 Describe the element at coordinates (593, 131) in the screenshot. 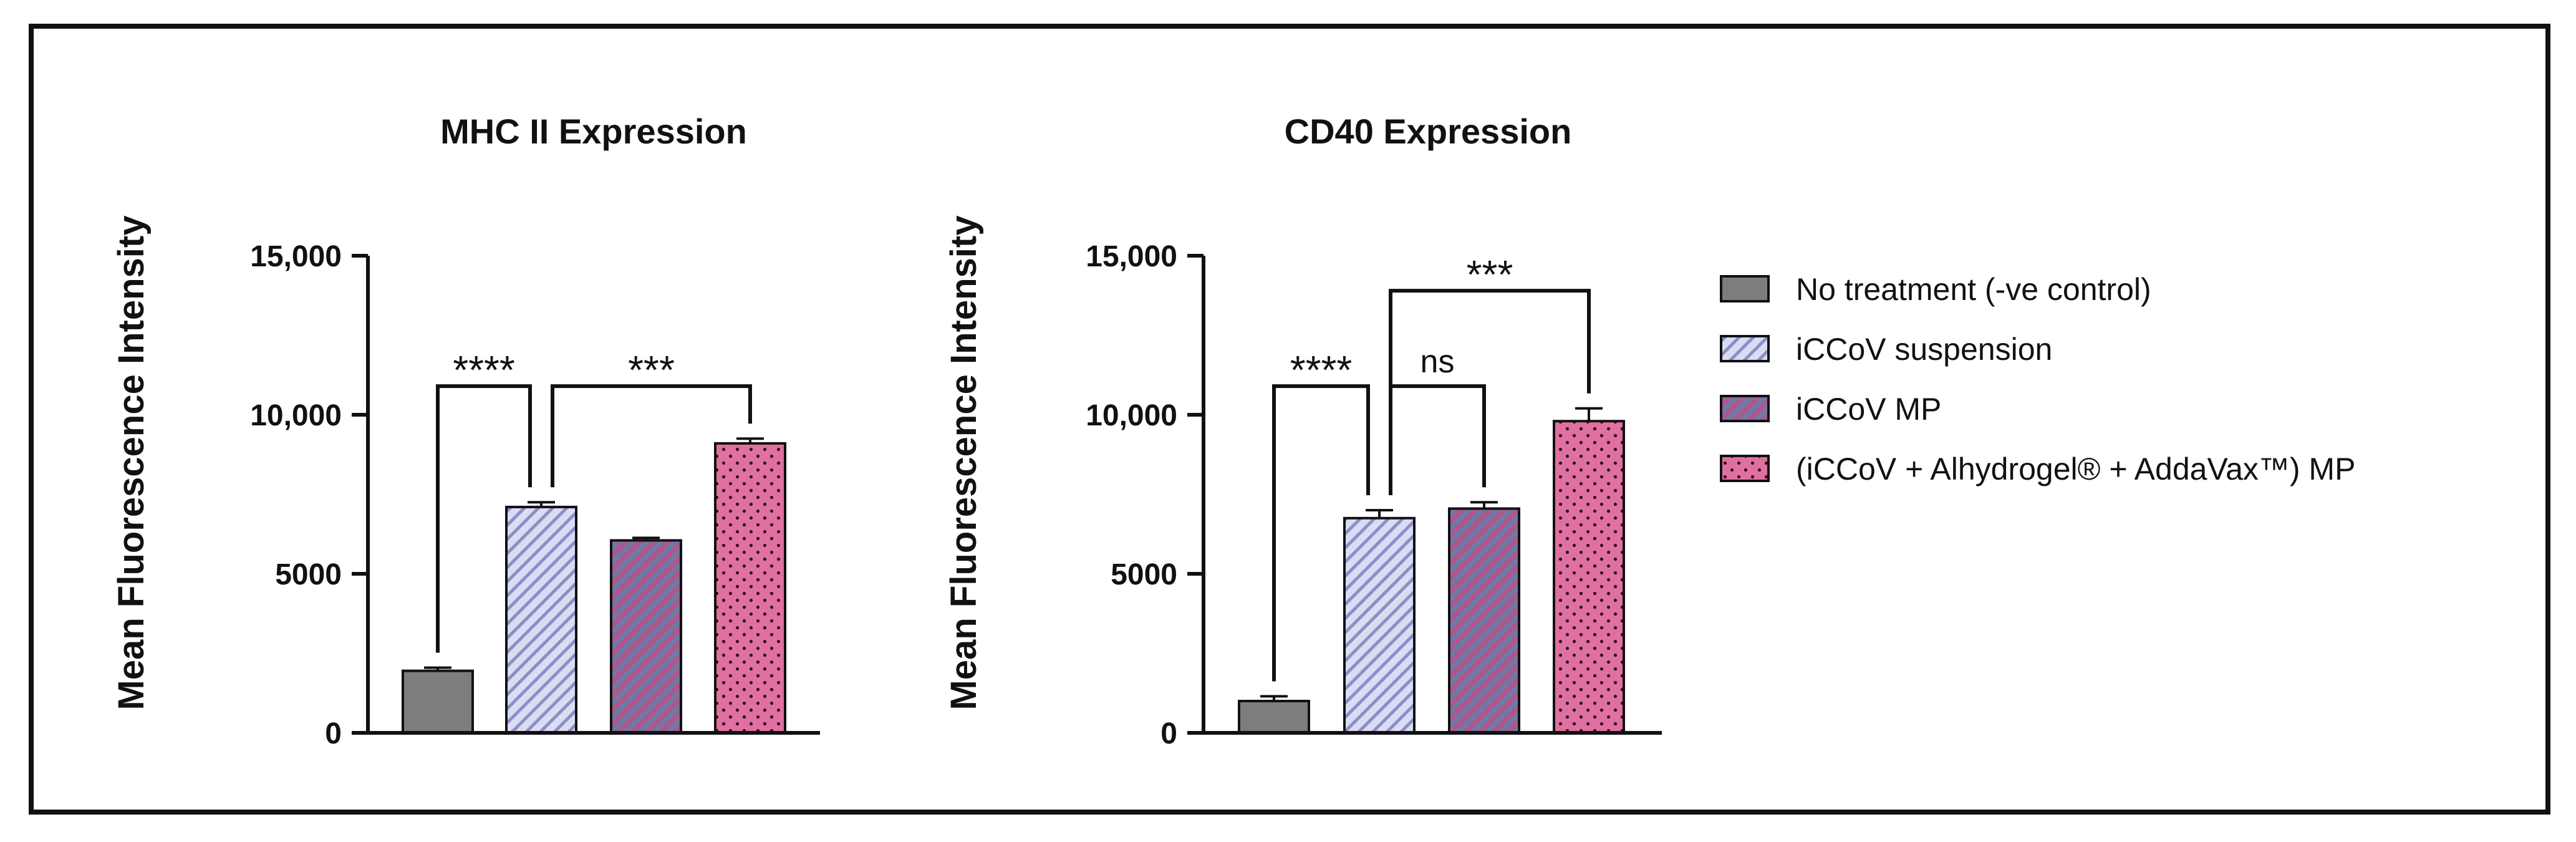

I see `chart-title: MHC II Expression` at that location.